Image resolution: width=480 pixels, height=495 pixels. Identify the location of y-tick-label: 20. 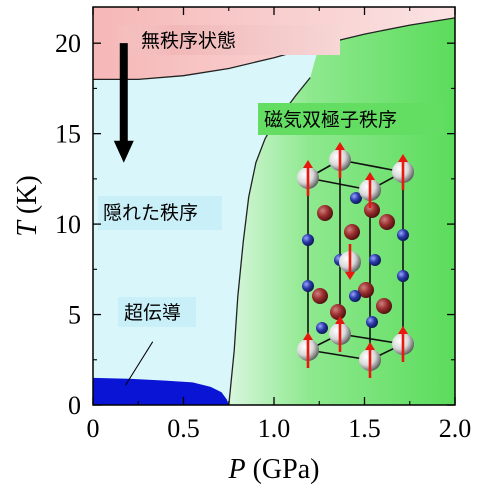
(68, 43).